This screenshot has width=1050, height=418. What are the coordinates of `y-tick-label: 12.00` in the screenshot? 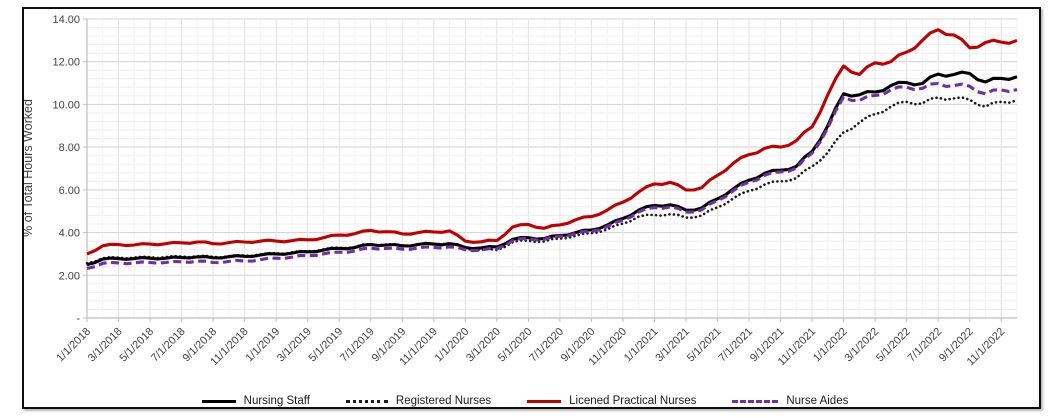 It's located at (66, 63).